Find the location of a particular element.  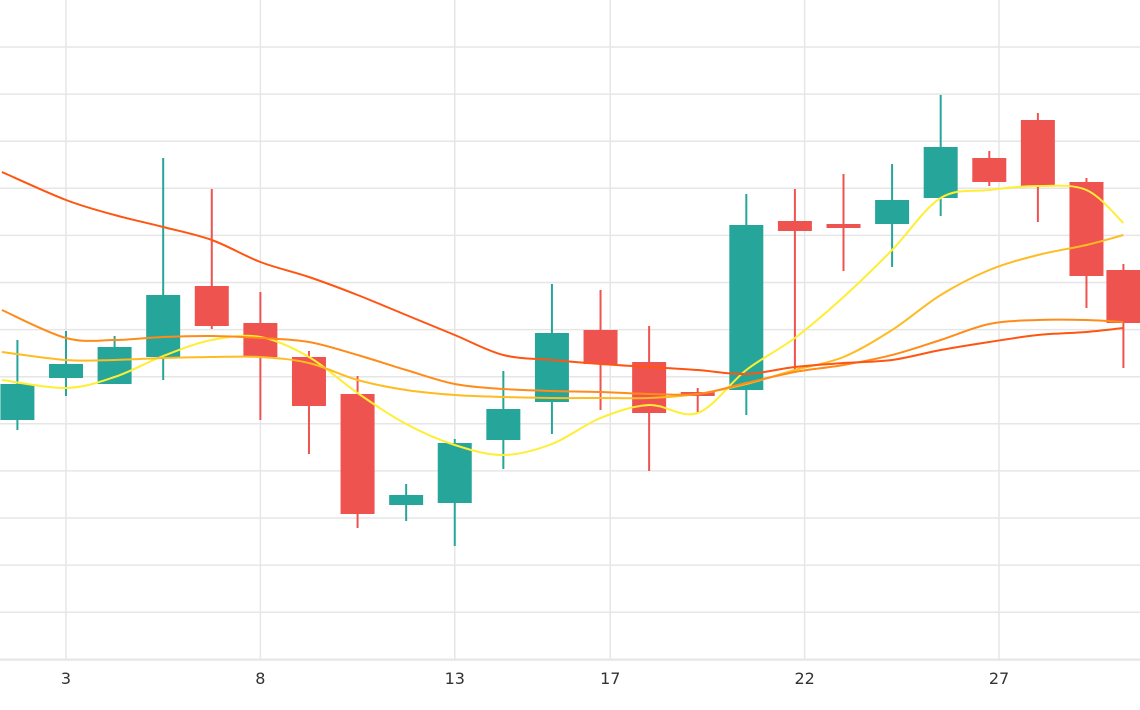

x-tick-label: 22 is located at coordinates (804, 678).